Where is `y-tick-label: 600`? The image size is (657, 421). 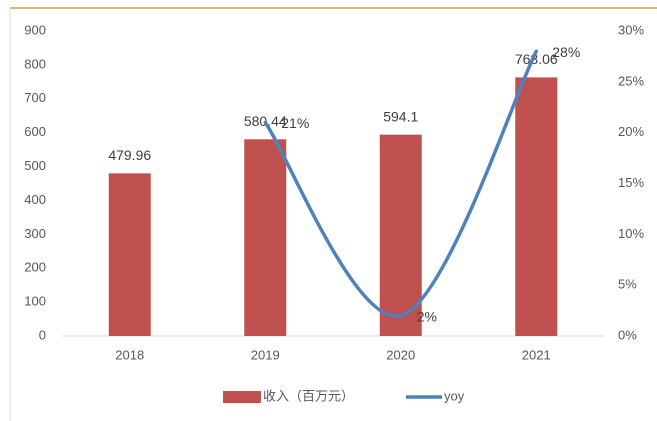
y-tick-label: 600 is located at coordinates (35, 131).